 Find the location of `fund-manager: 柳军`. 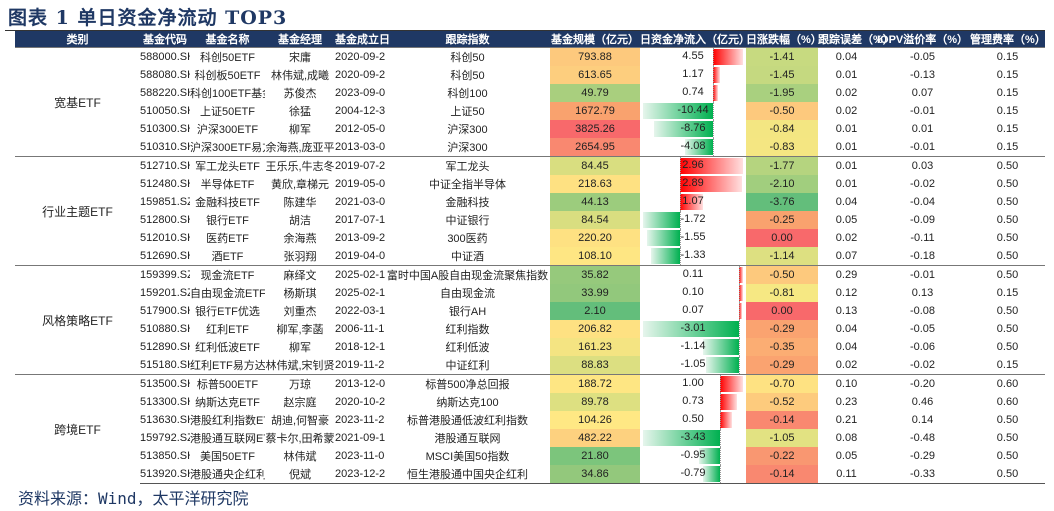

fund-manager: 柳军 is located at coordinates (300, 348).